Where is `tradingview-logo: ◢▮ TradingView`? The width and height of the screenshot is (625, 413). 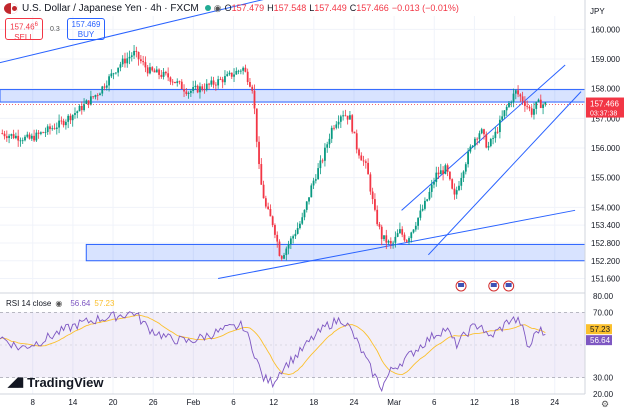 tradingview-logo: ◢▮ TradingView is located at coordinates (56, 382).